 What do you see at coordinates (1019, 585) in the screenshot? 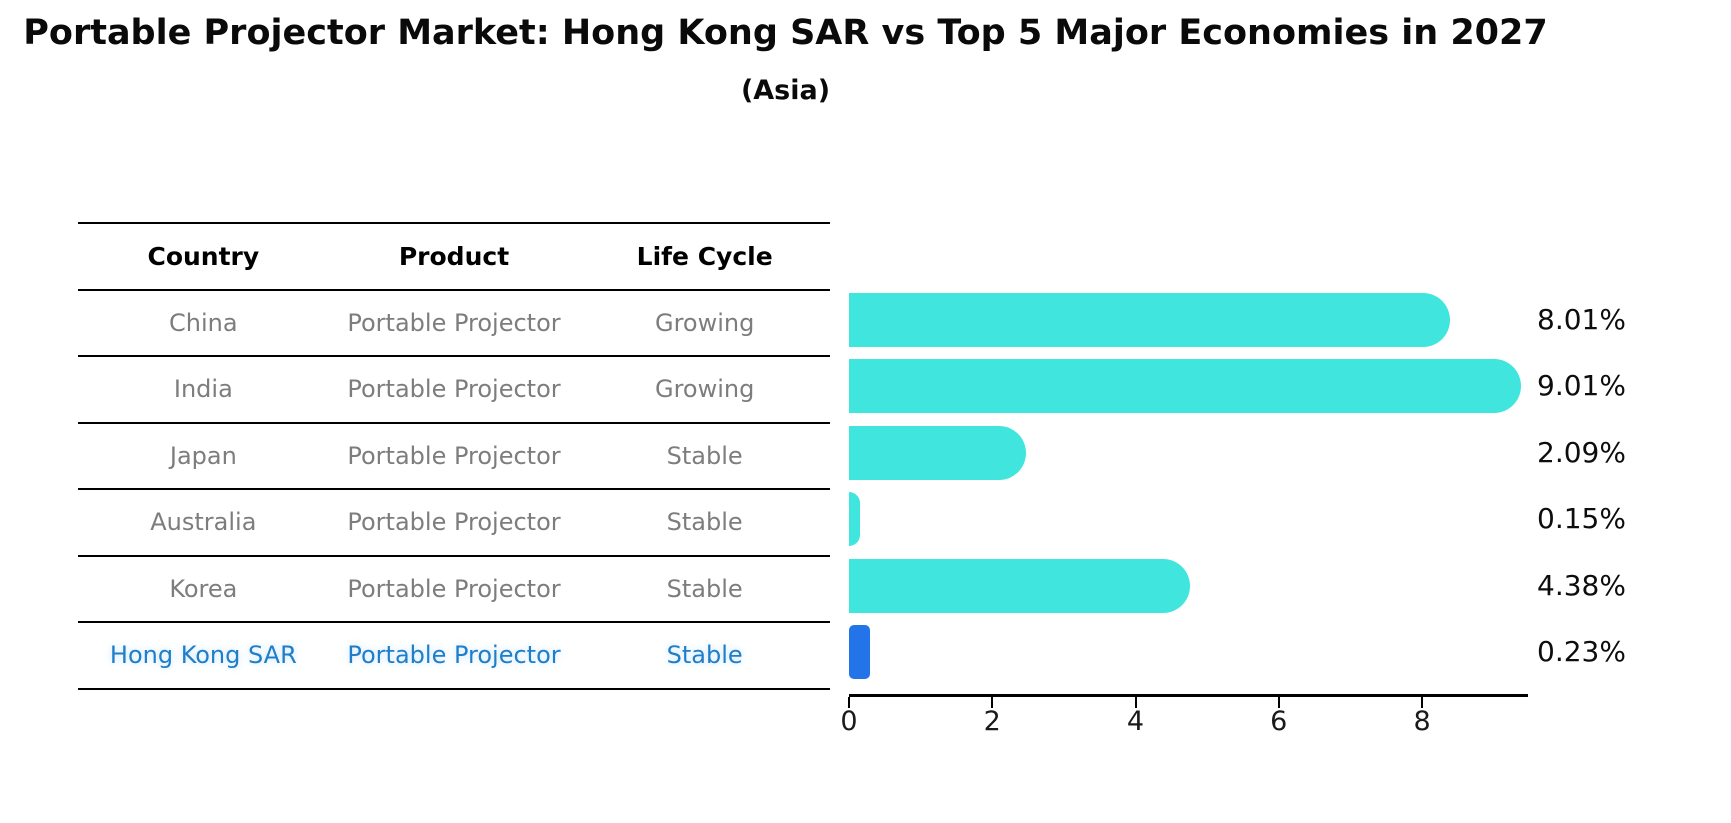
I see `bar-korea` at bounding box center [1019, 585].